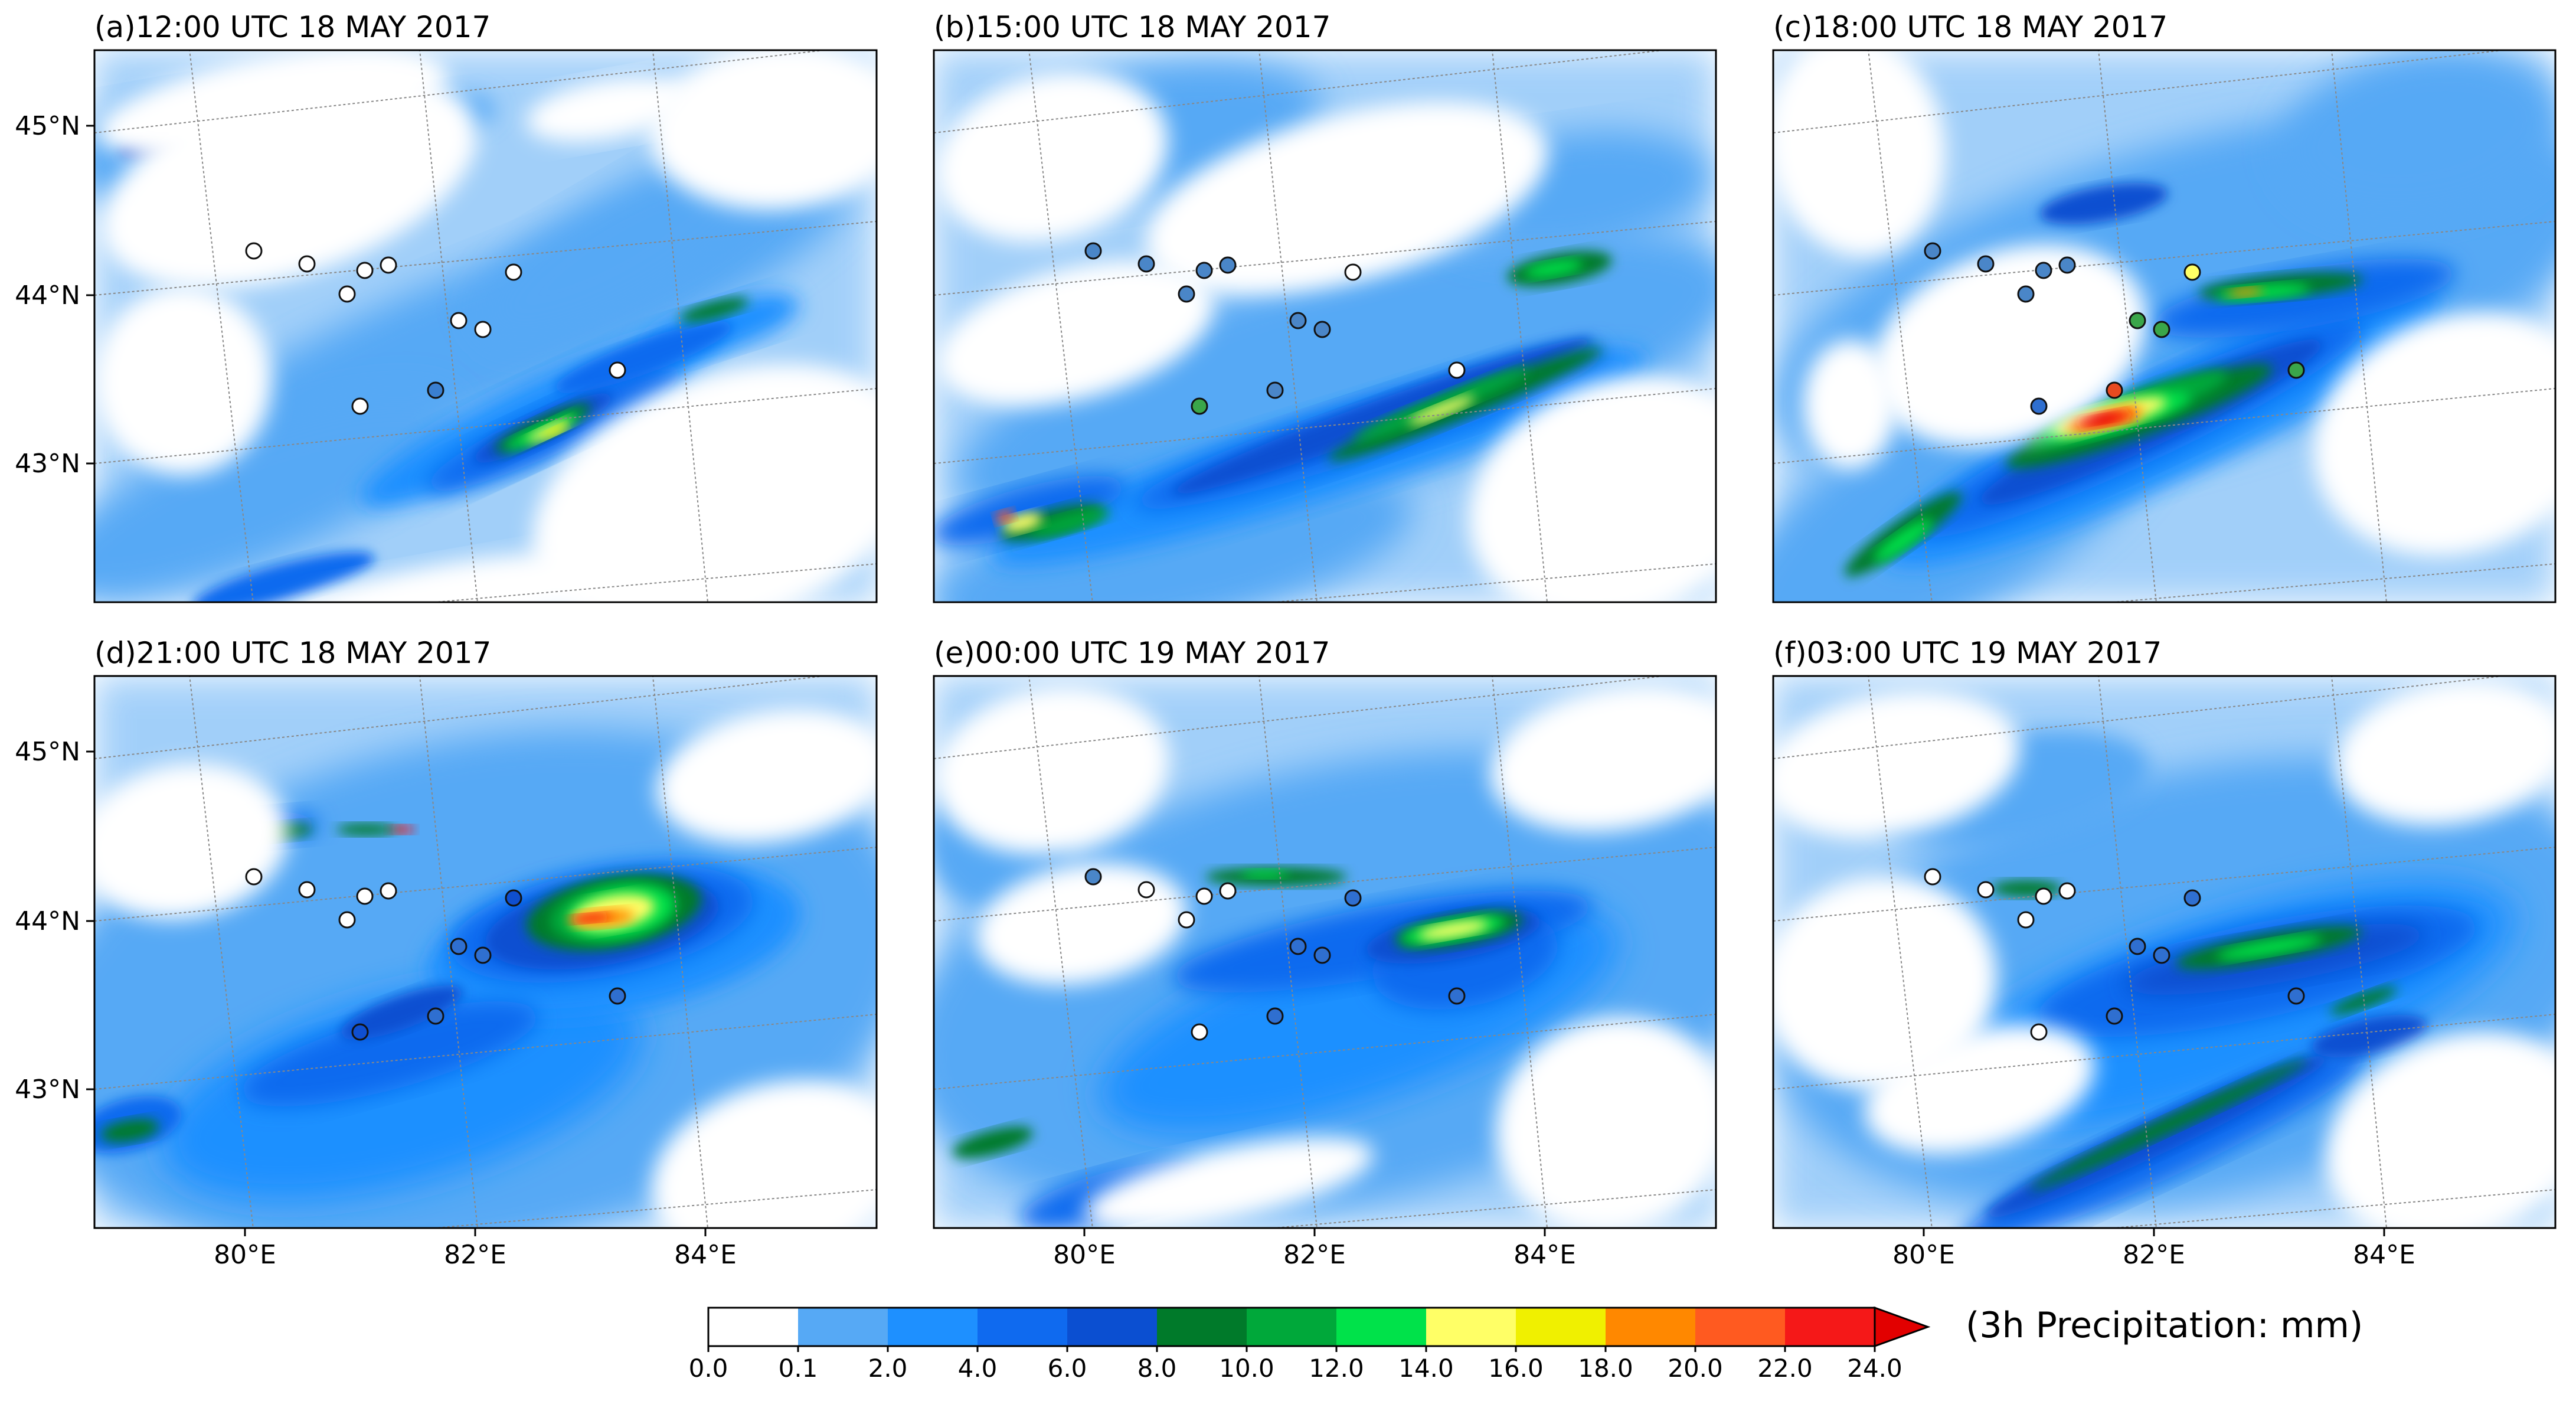 The height and width of the screenshot is (1401, 2576). Describe the element at coordinates (978, 1368) in the screenshot. I see `colorbar-tick-label: 4.0` at that location.